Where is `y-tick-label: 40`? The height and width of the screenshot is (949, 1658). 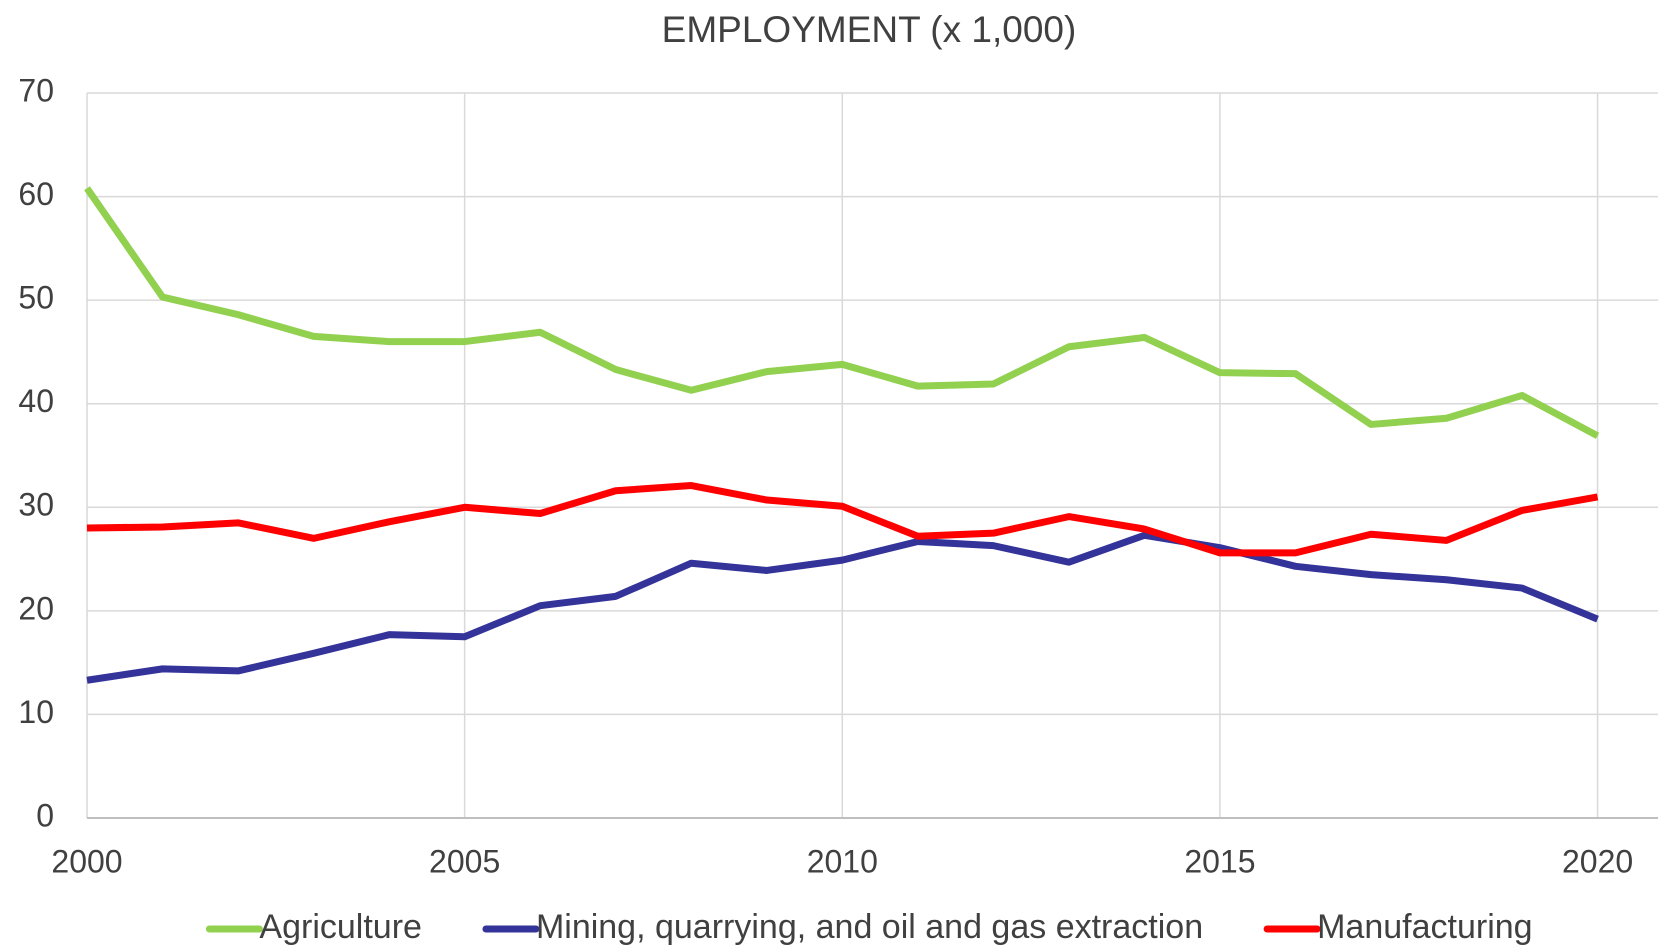
y-tick-label: 40 is located at coordinates (36, 401).